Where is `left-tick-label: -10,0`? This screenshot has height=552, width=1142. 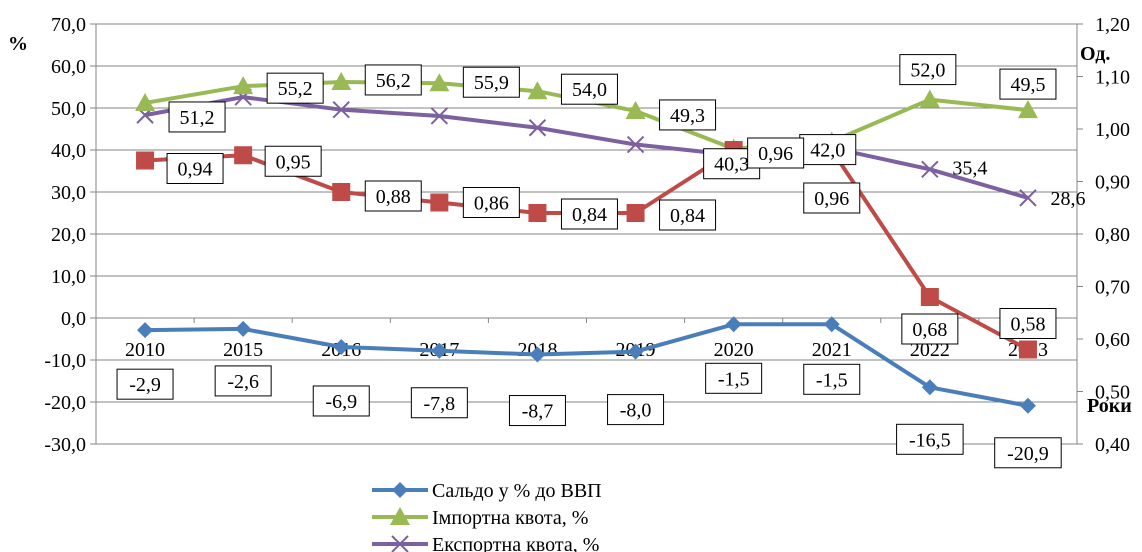 left-tick-label: -10,0 is located at coordinates (65, 361).